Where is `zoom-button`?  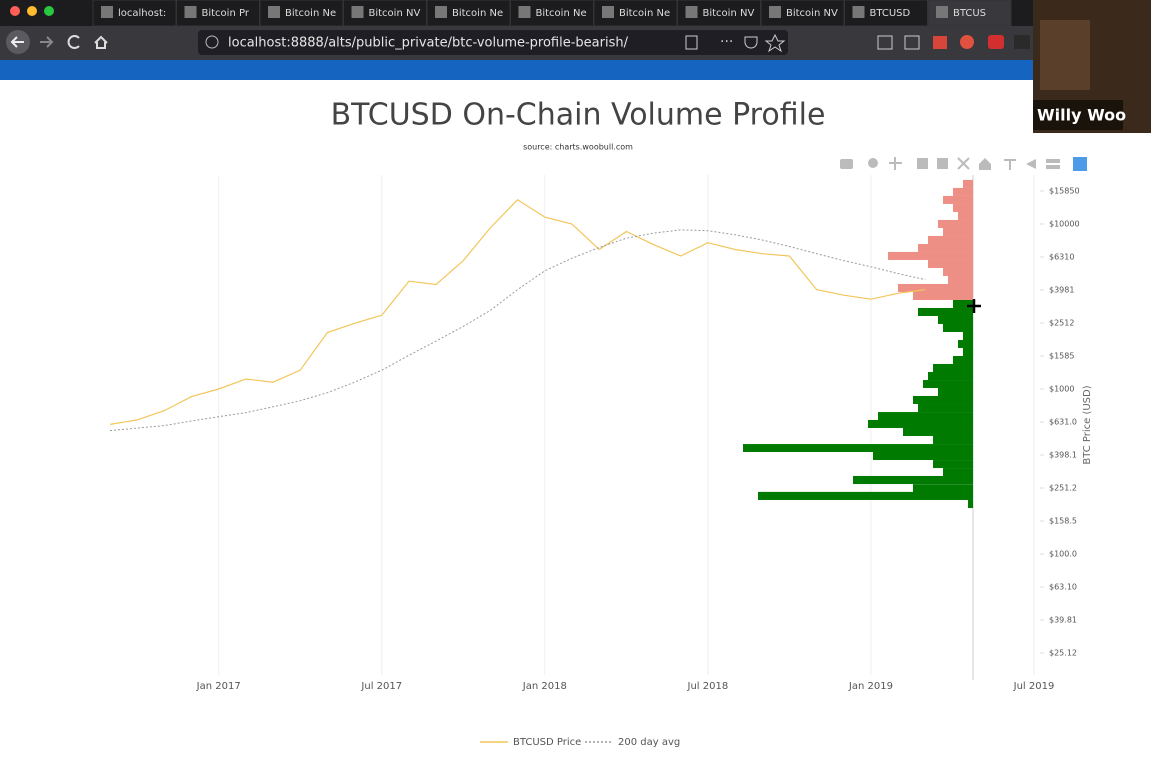 zoom-button is located at coordinates (49, 11).